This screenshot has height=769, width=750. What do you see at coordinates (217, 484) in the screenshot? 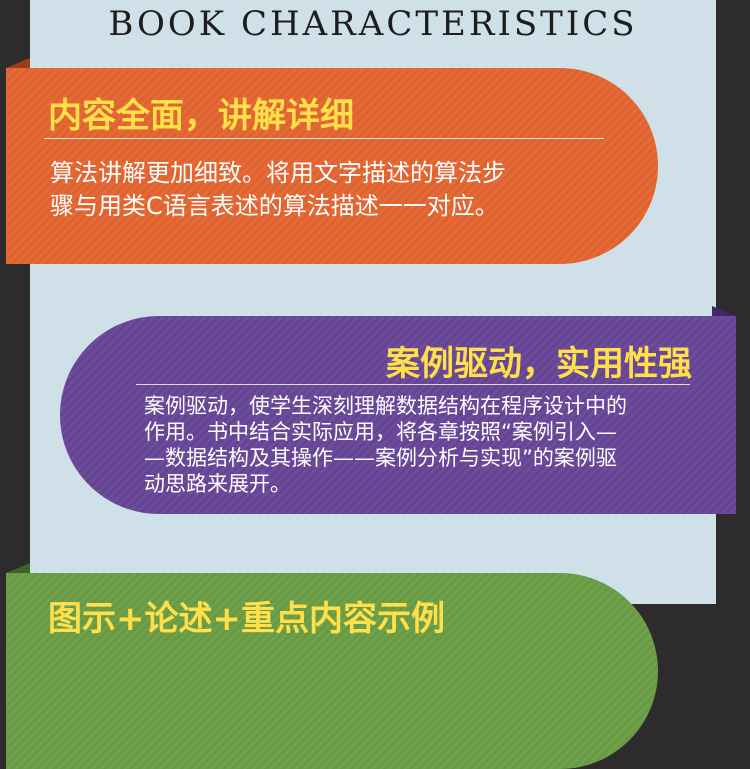
I see `card-body-line: 动思路来展开。` at bounding box center [217, 484].